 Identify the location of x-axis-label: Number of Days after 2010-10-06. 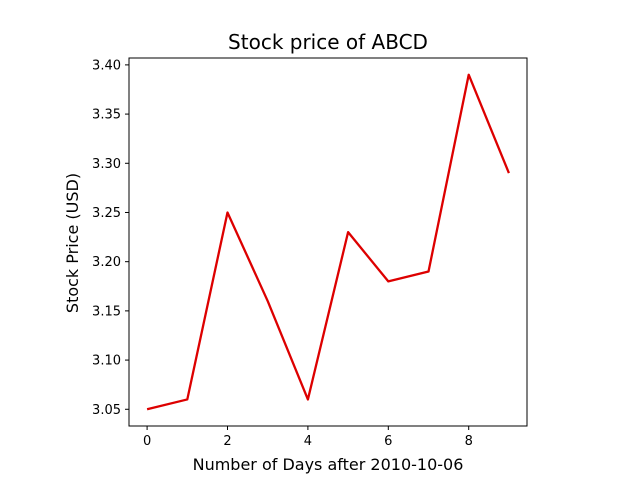
(328, 464).